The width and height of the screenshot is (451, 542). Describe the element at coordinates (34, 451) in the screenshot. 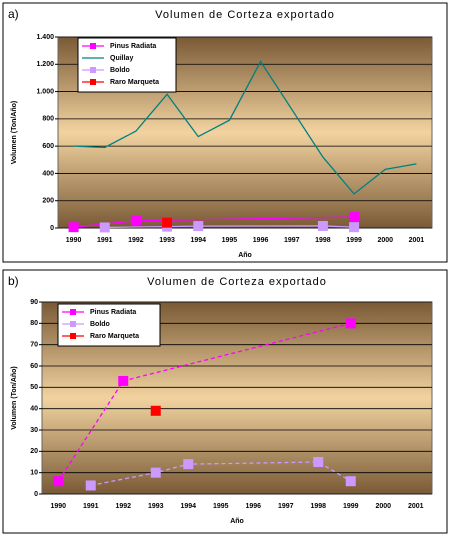

I see `y-tick-label: 20` at that location.